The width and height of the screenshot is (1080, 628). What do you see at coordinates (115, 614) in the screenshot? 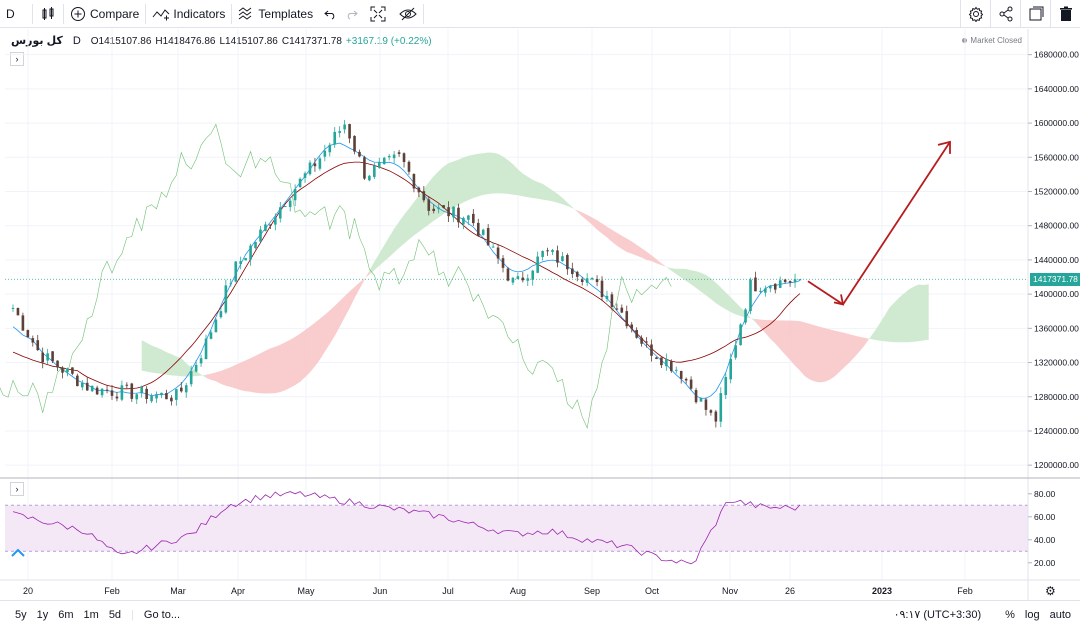
I see `range-5d: 5d` at bounding box center [115, 614].